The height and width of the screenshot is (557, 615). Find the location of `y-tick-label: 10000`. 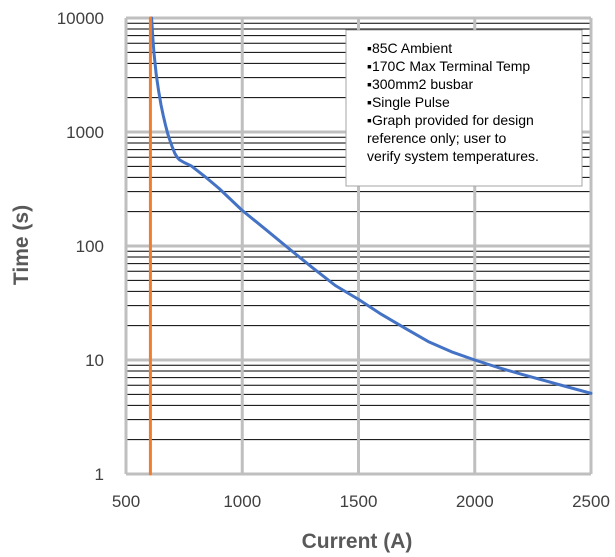

y-tick-label: 10000 is located at coordinates (80, 18).